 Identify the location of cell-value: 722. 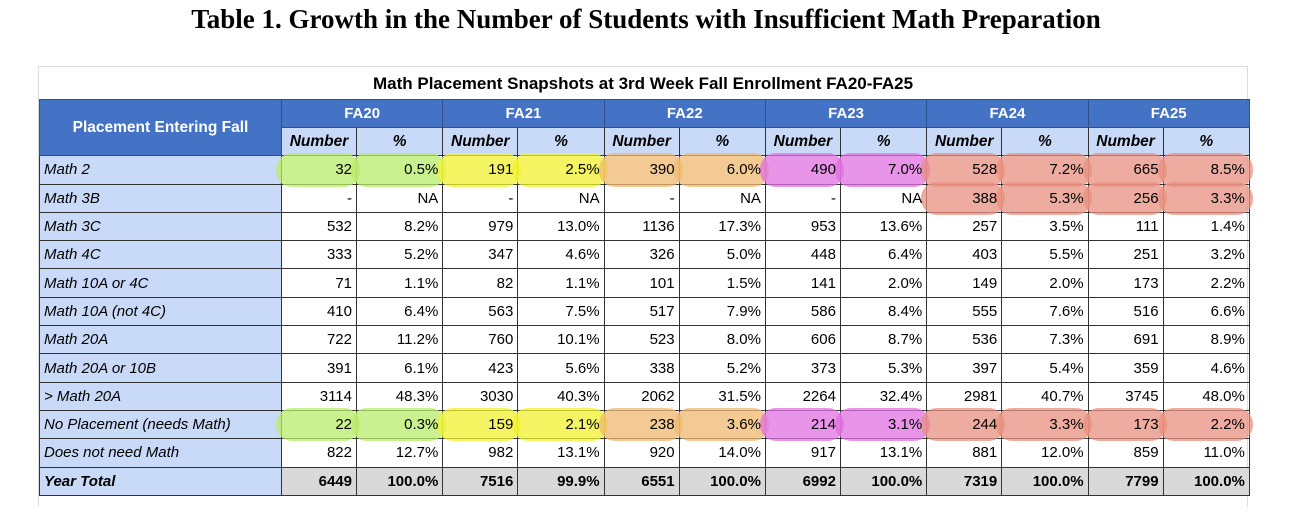
(339, 340).